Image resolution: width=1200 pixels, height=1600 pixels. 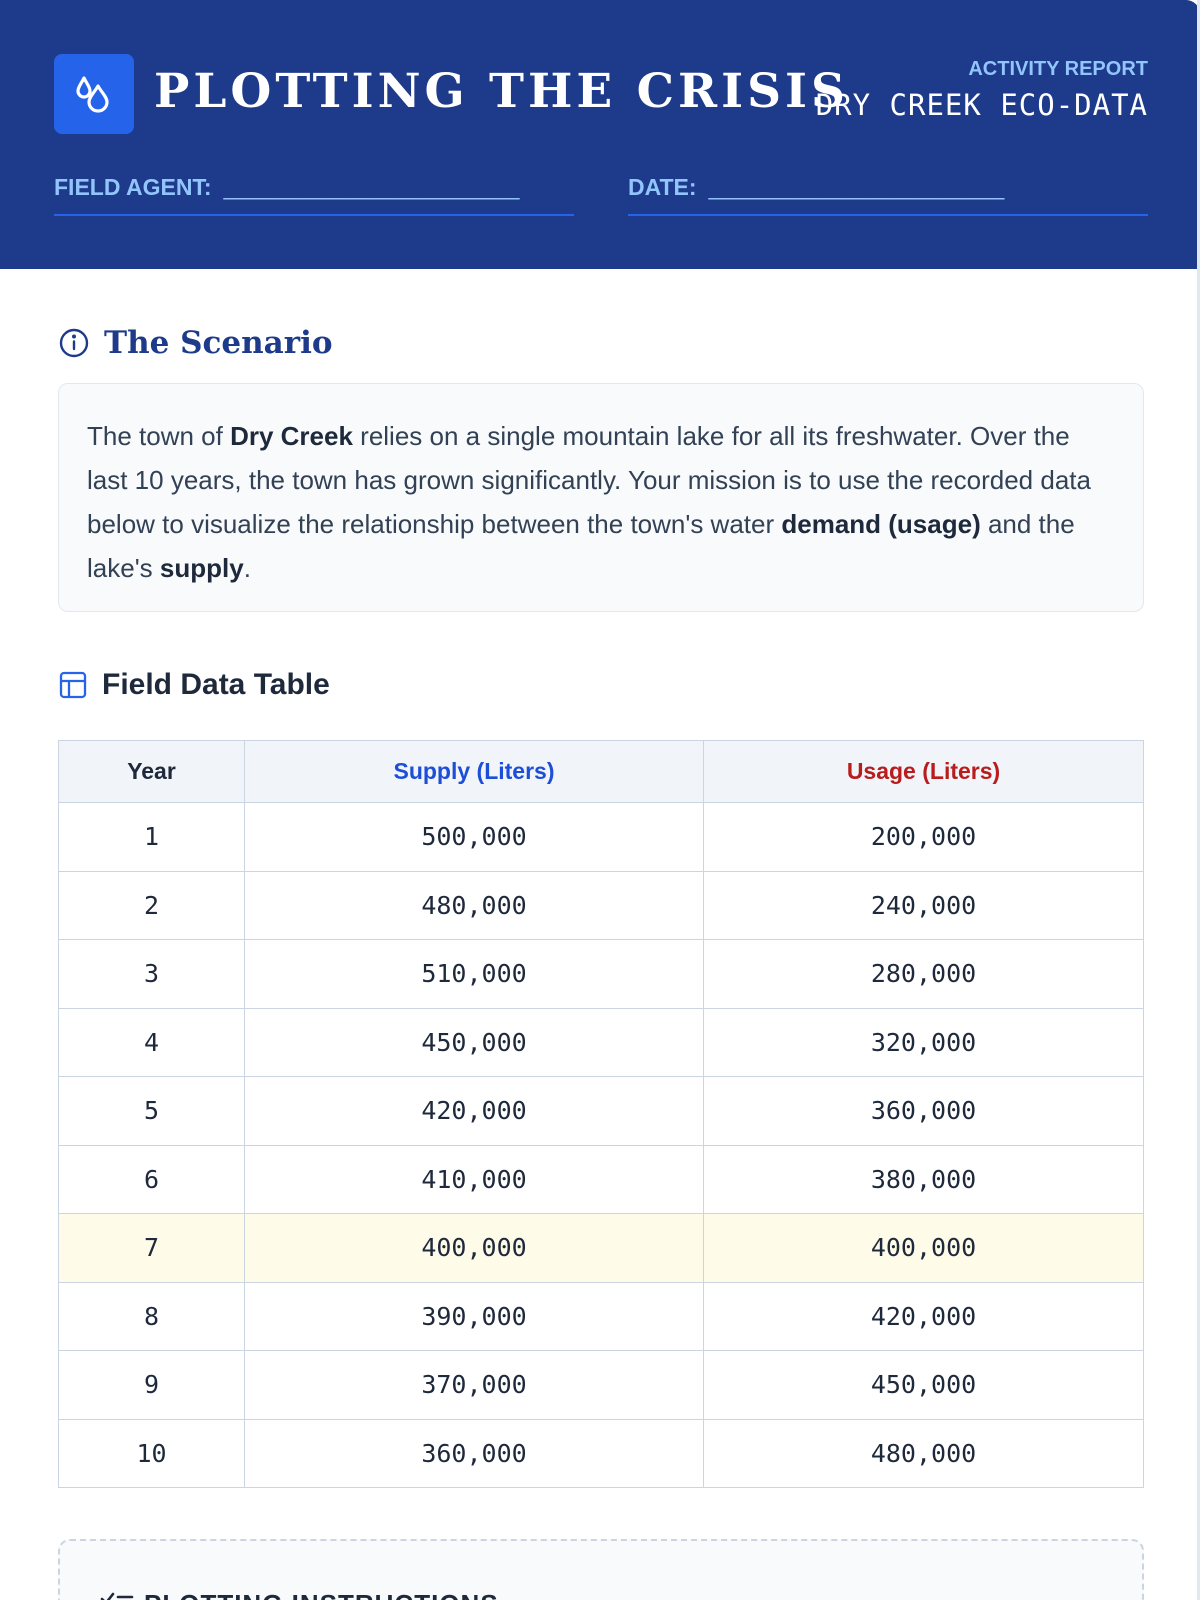 I want to click on water-drops-icon, so click(x=92, y=94).